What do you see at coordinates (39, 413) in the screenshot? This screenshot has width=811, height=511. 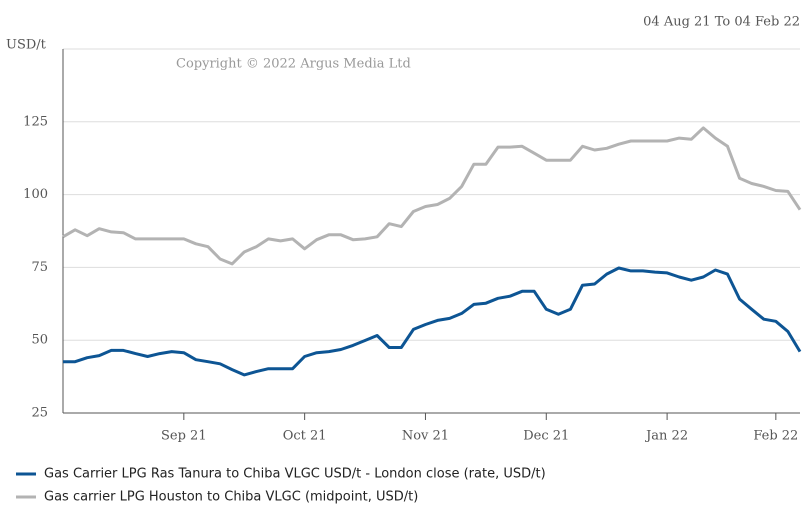 I see `y-tick-label: 25` at bounding box center [39, 413].